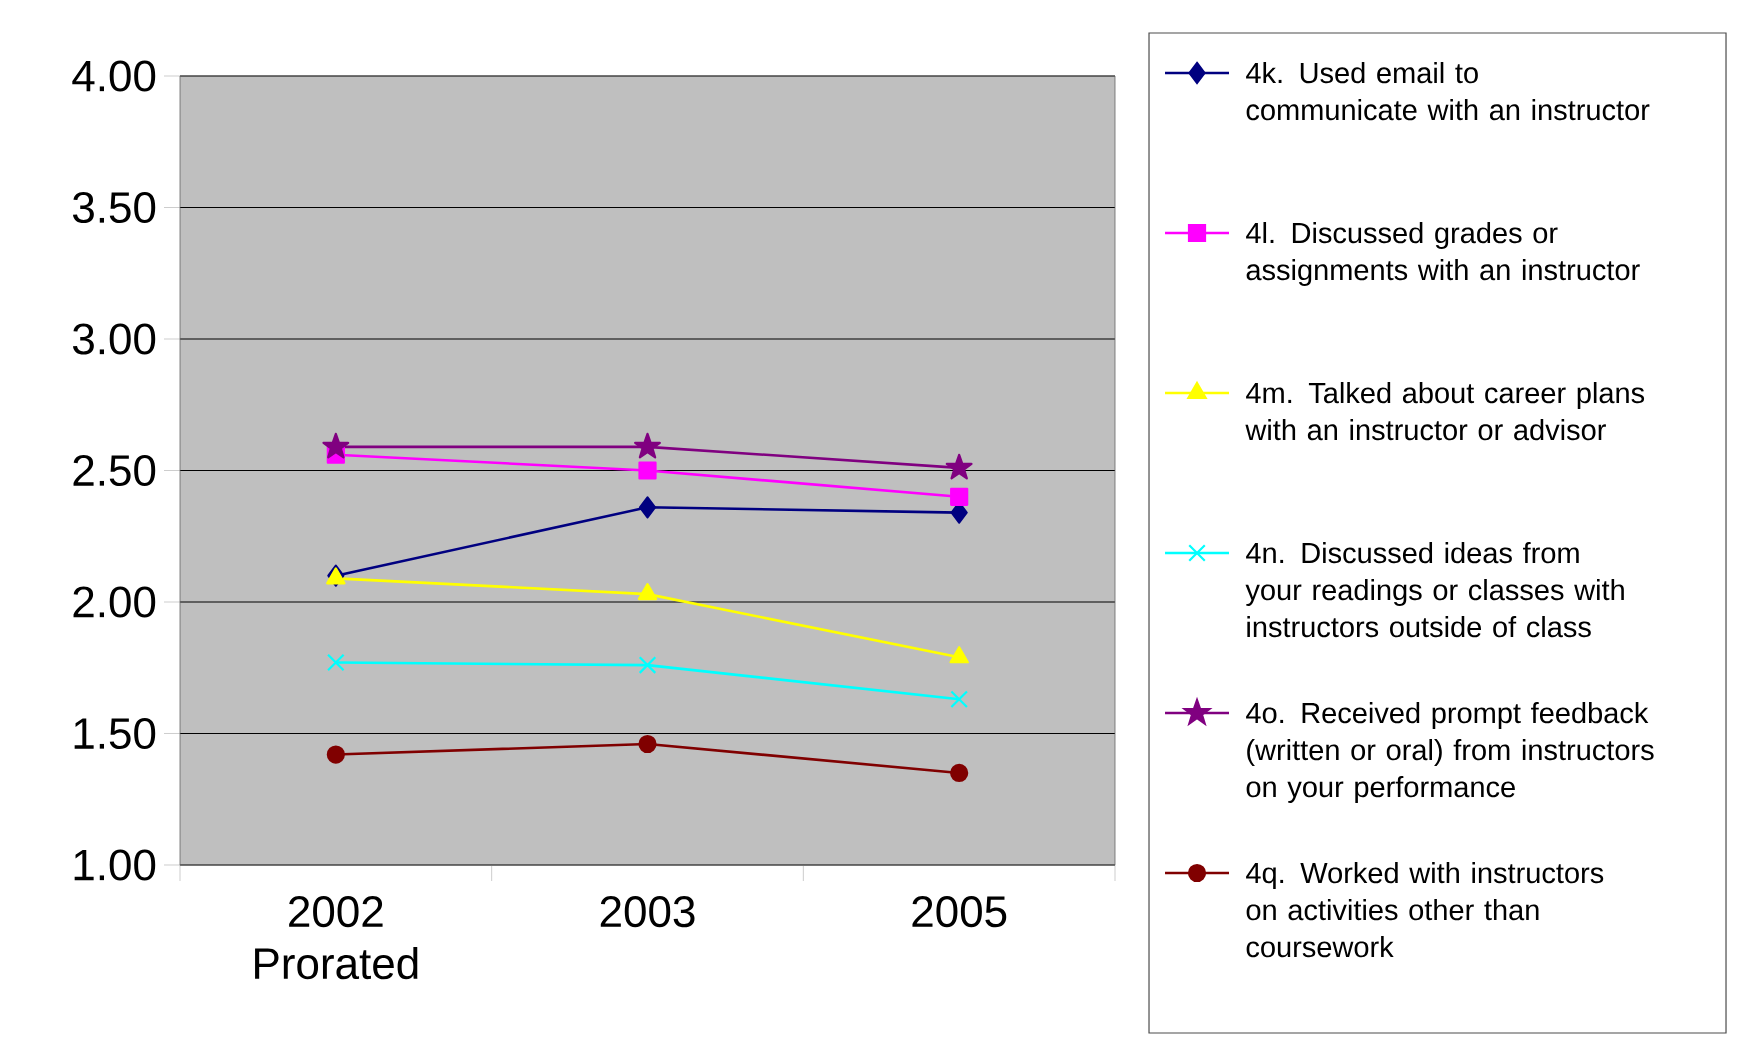 The image size is (1738, 1057). I want to click on x-tick-label: 2002 Prorated, so click(336, 938).